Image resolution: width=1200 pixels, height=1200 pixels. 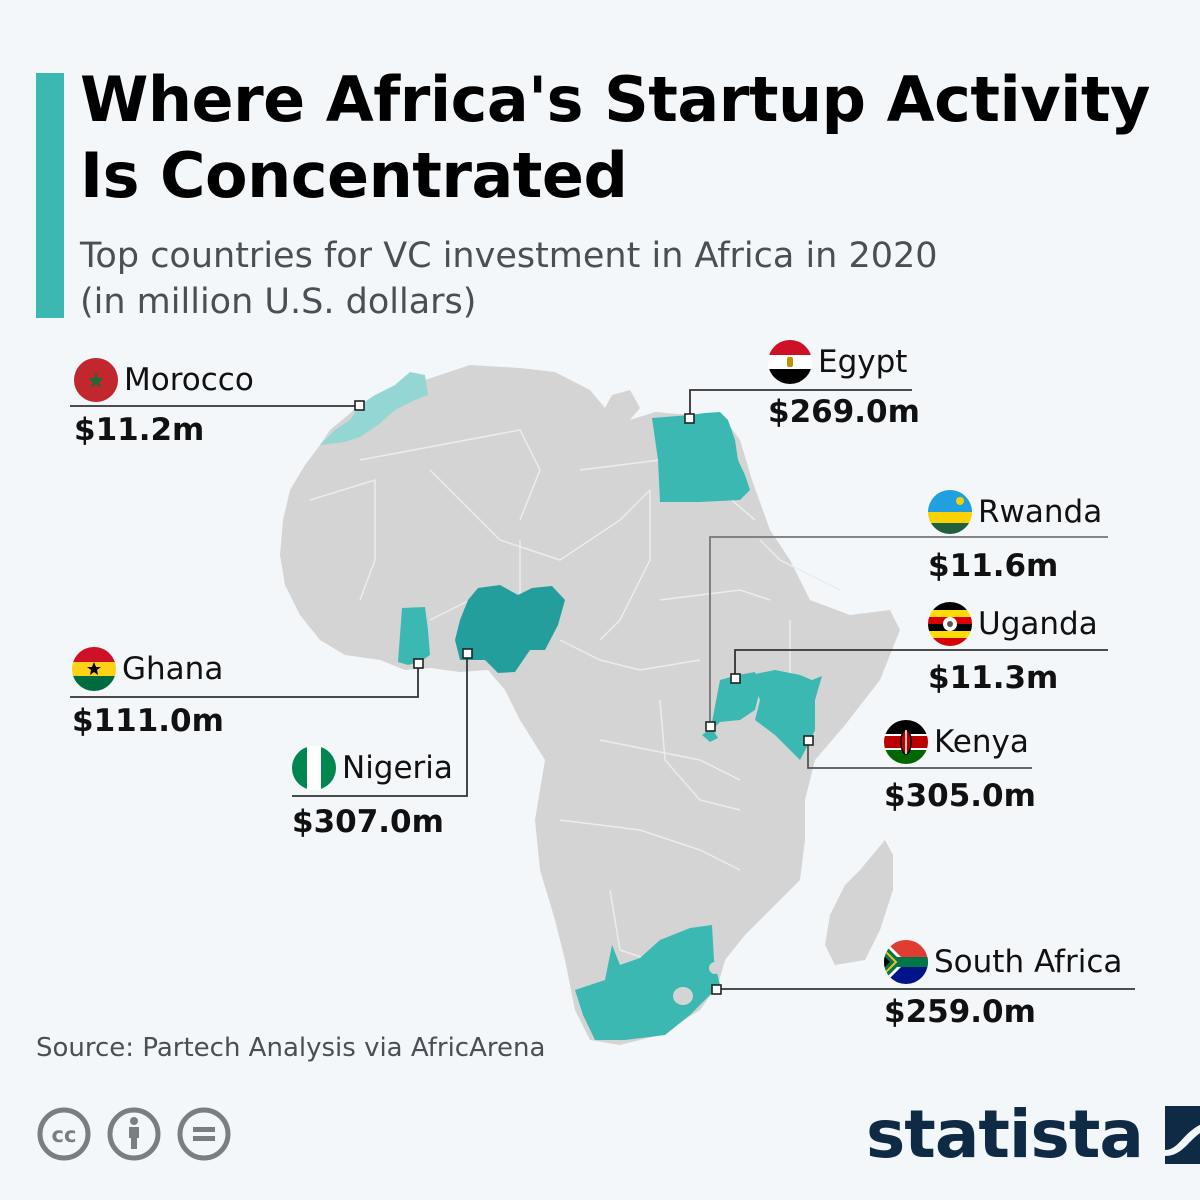 What do you see at coordinates (374, 408) in the screenshot?
I see `morocco-shape` at bounding box center [374, 408].